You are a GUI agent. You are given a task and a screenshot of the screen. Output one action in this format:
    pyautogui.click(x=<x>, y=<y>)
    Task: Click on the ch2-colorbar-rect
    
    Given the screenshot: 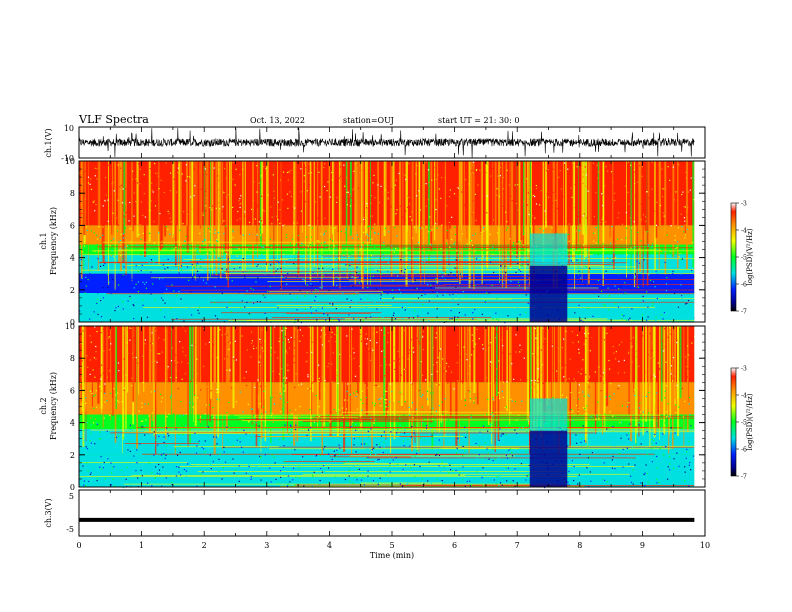 What is the action you would take?
    pyautogui.click(x=733, y=422)
    